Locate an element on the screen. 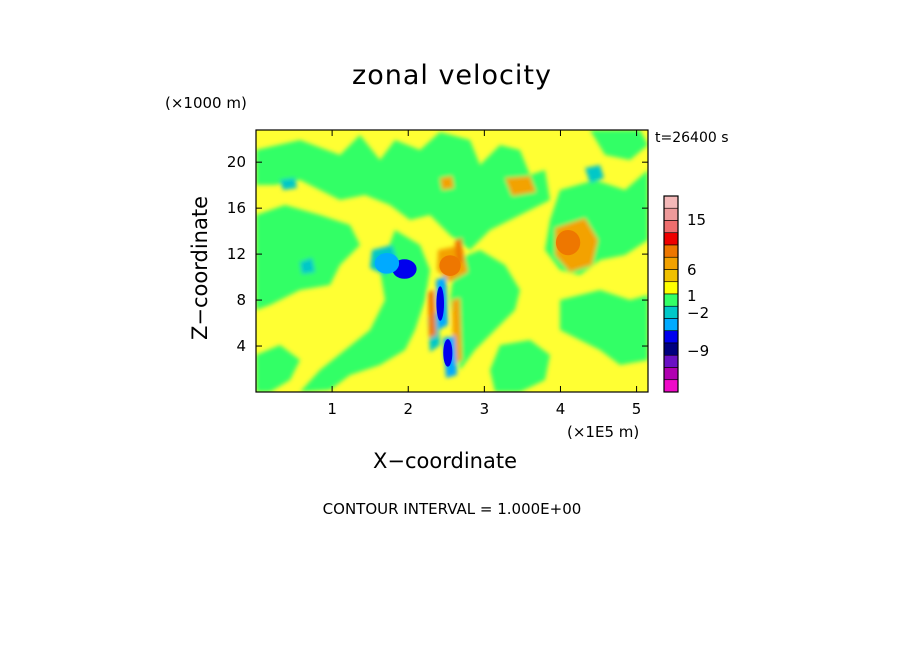 The image size is (904, 654). x-tick-label: 4 is located at coordinates (561, 409).